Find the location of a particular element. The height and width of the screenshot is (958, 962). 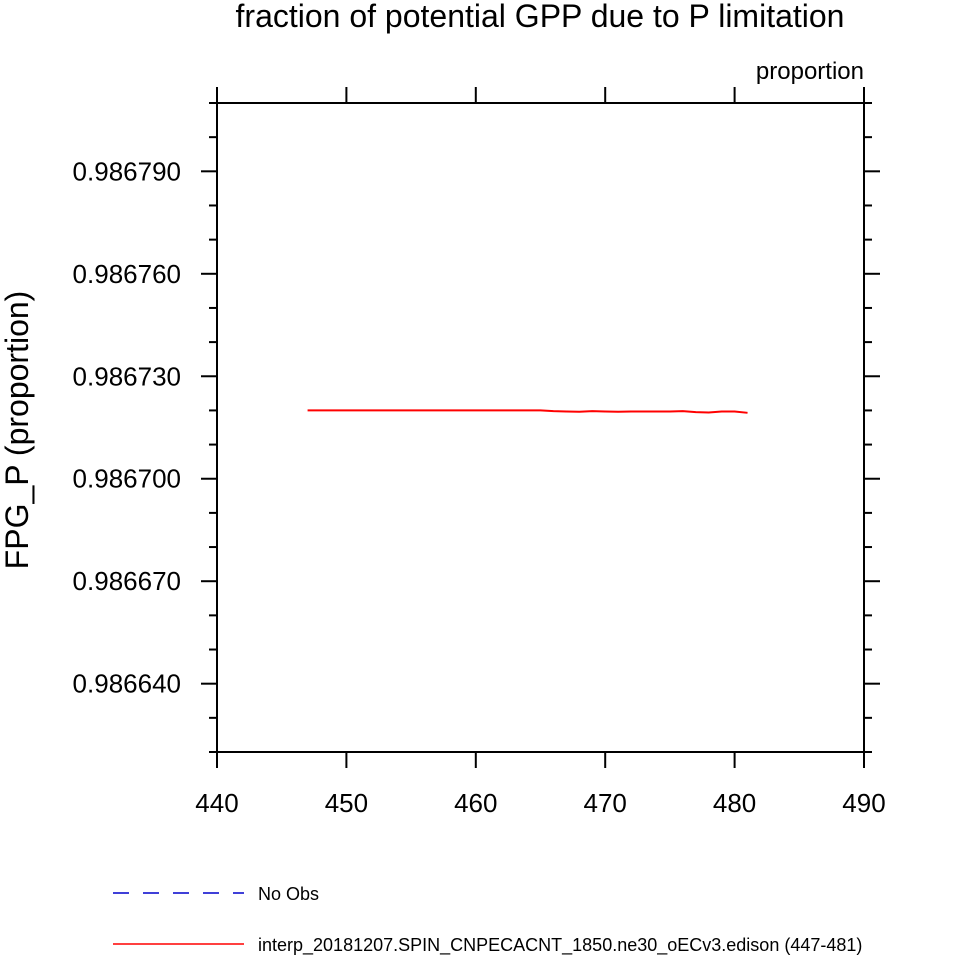

x-tick-label: 440 is located at coordinates (216, 803).